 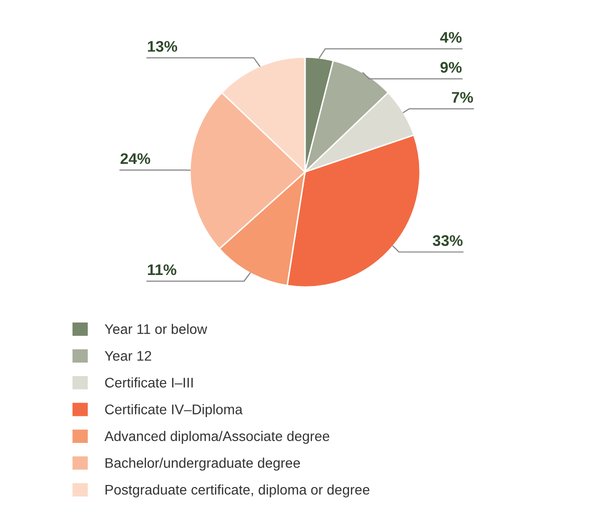 What do you see at coordinates (238, 491) in the screenshot?
I see `legend-label: Postgraduate certificate, diploma or degree` at bounding box center [238, 491].